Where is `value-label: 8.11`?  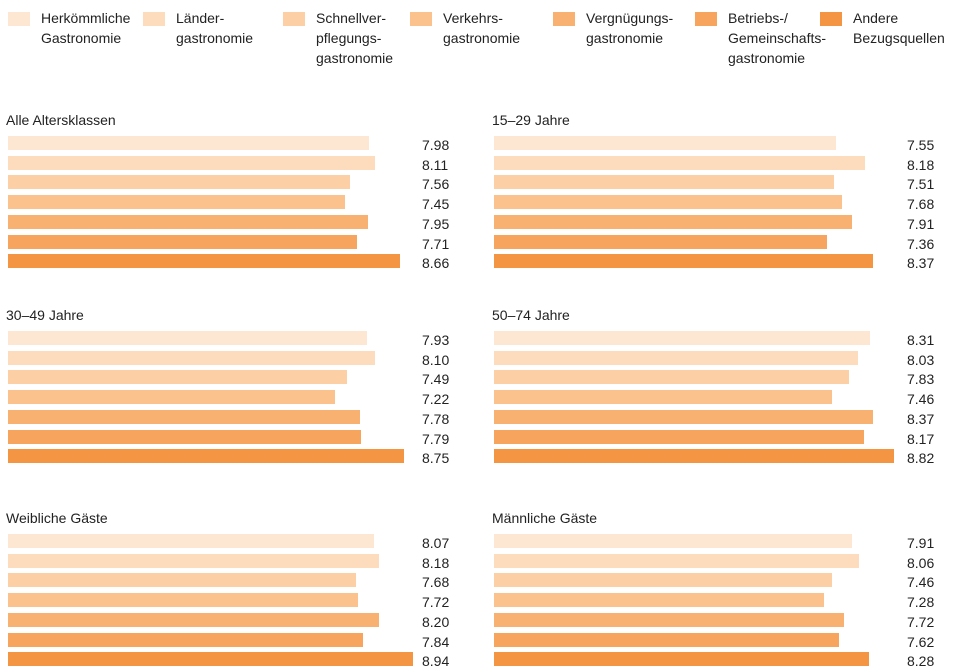 value-label: 8.11 is located at coordinates (435, 164).